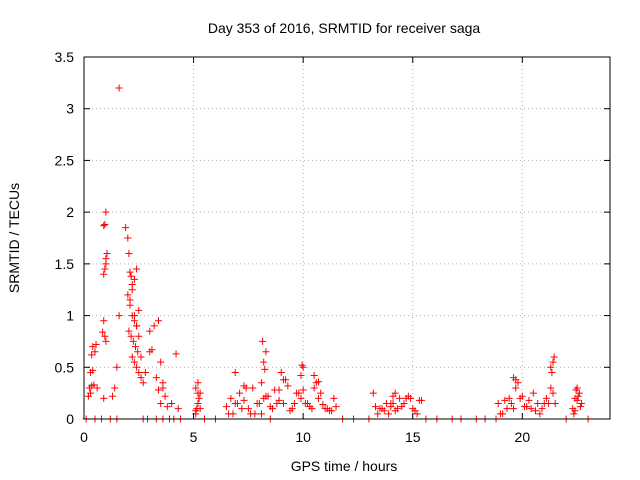 This screenshot has width=640, height=480. I want to click on y-tick-label: 3, so click(70, 109).